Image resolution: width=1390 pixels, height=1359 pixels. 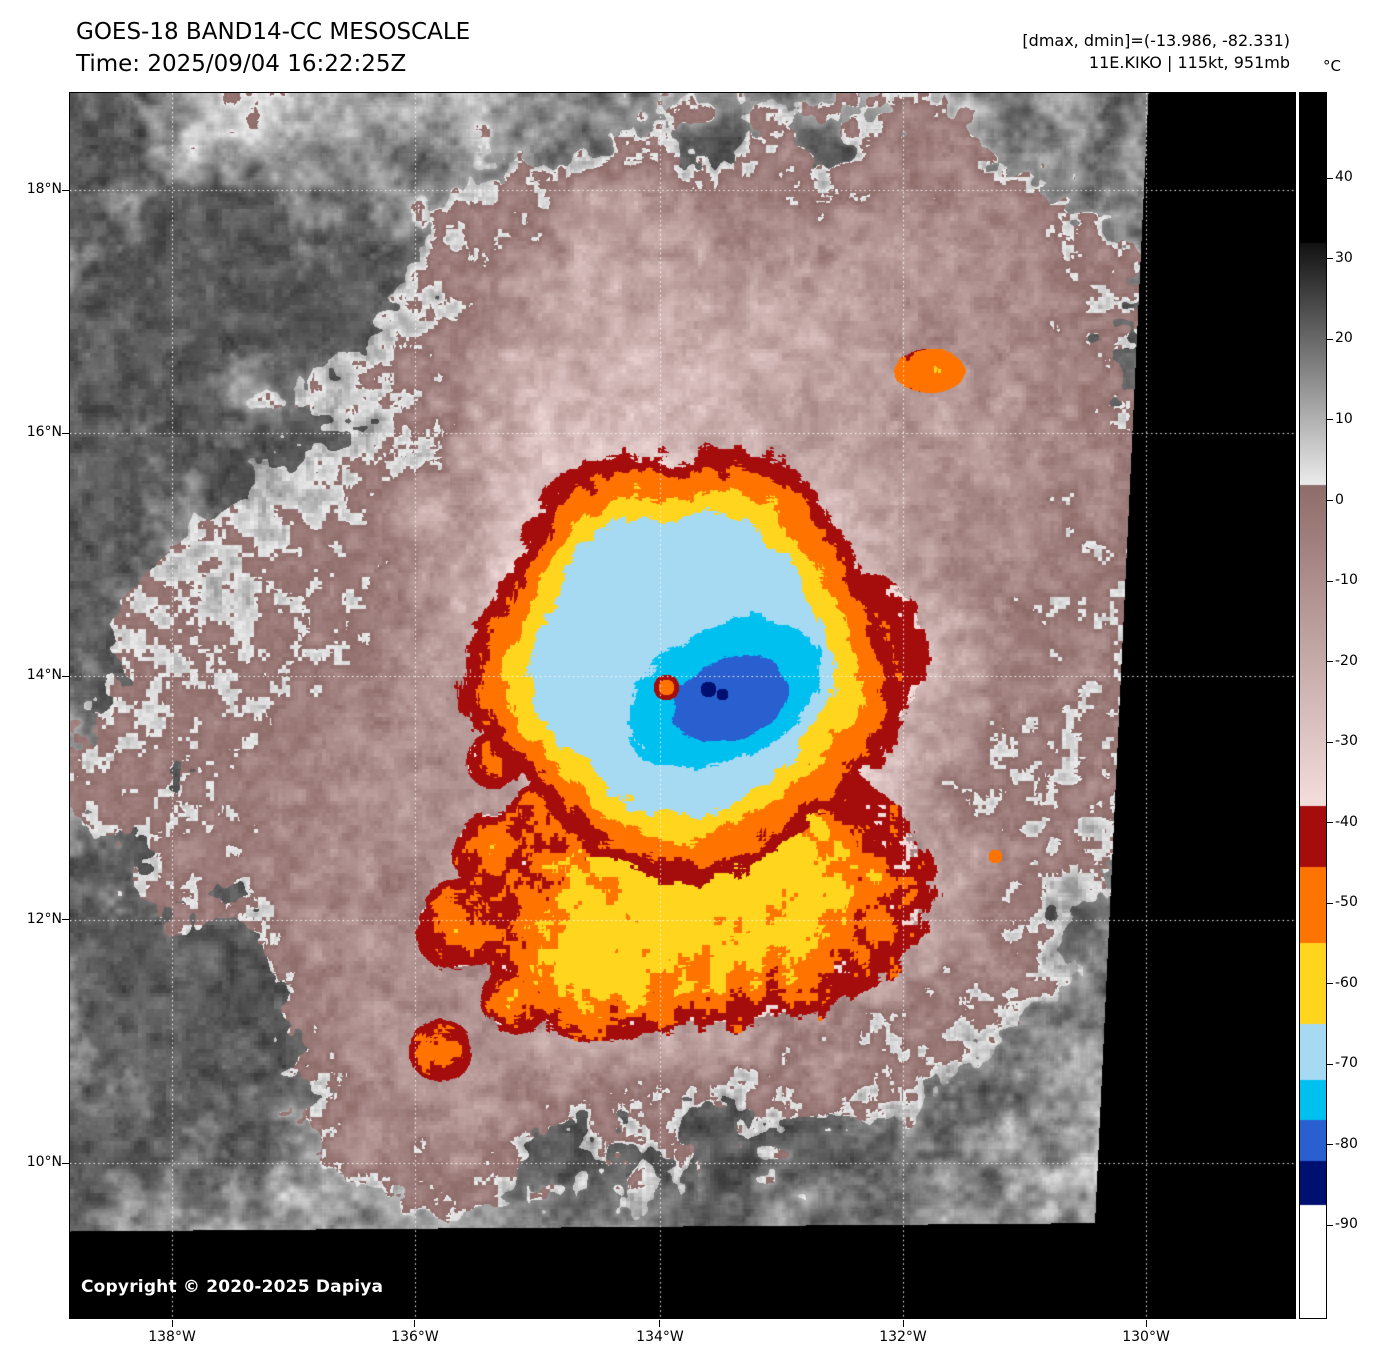 What do you see at coordinates (232, 1287) in the screenshot?
I see `copyright-notice: Copyright © 2020-2025 Dapiya` at bounding box center [232, 1287].